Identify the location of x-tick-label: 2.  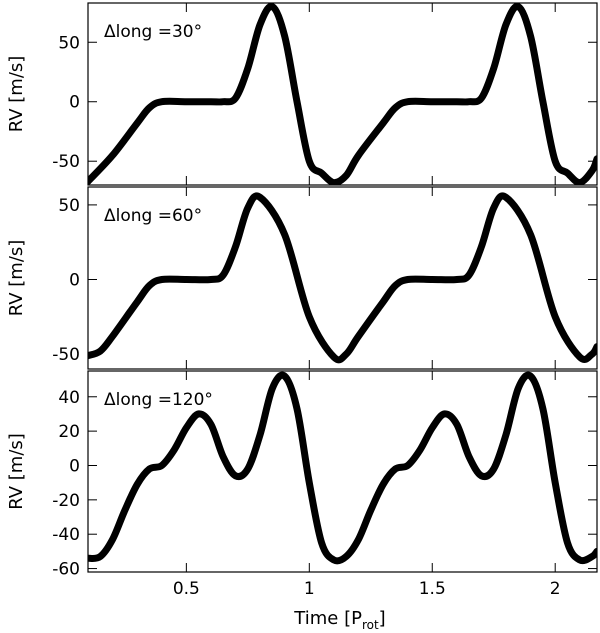
(555, 589).